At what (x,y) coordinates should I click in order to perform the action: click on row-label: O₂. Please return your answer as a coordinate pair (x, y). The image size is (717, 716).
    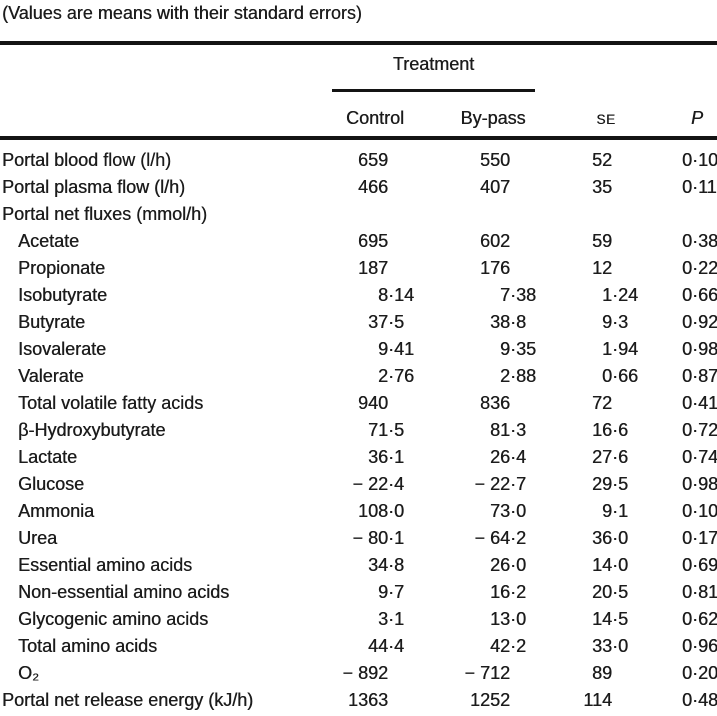
    Looking at the image, I should click on (28, 673).